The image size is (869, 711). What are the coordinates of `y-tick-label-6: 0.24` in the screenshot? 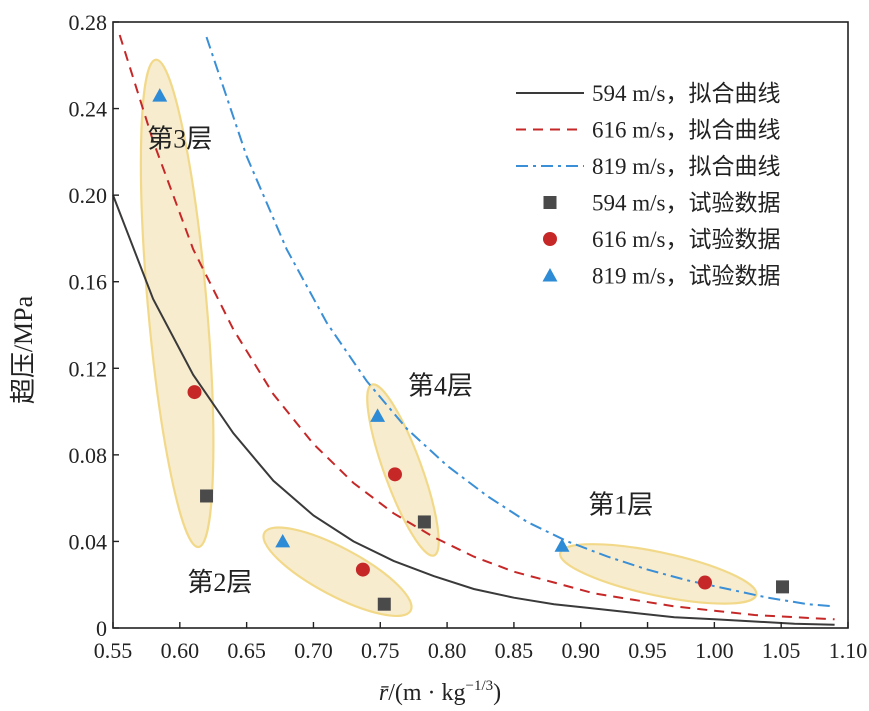 It's located at (88, 109).